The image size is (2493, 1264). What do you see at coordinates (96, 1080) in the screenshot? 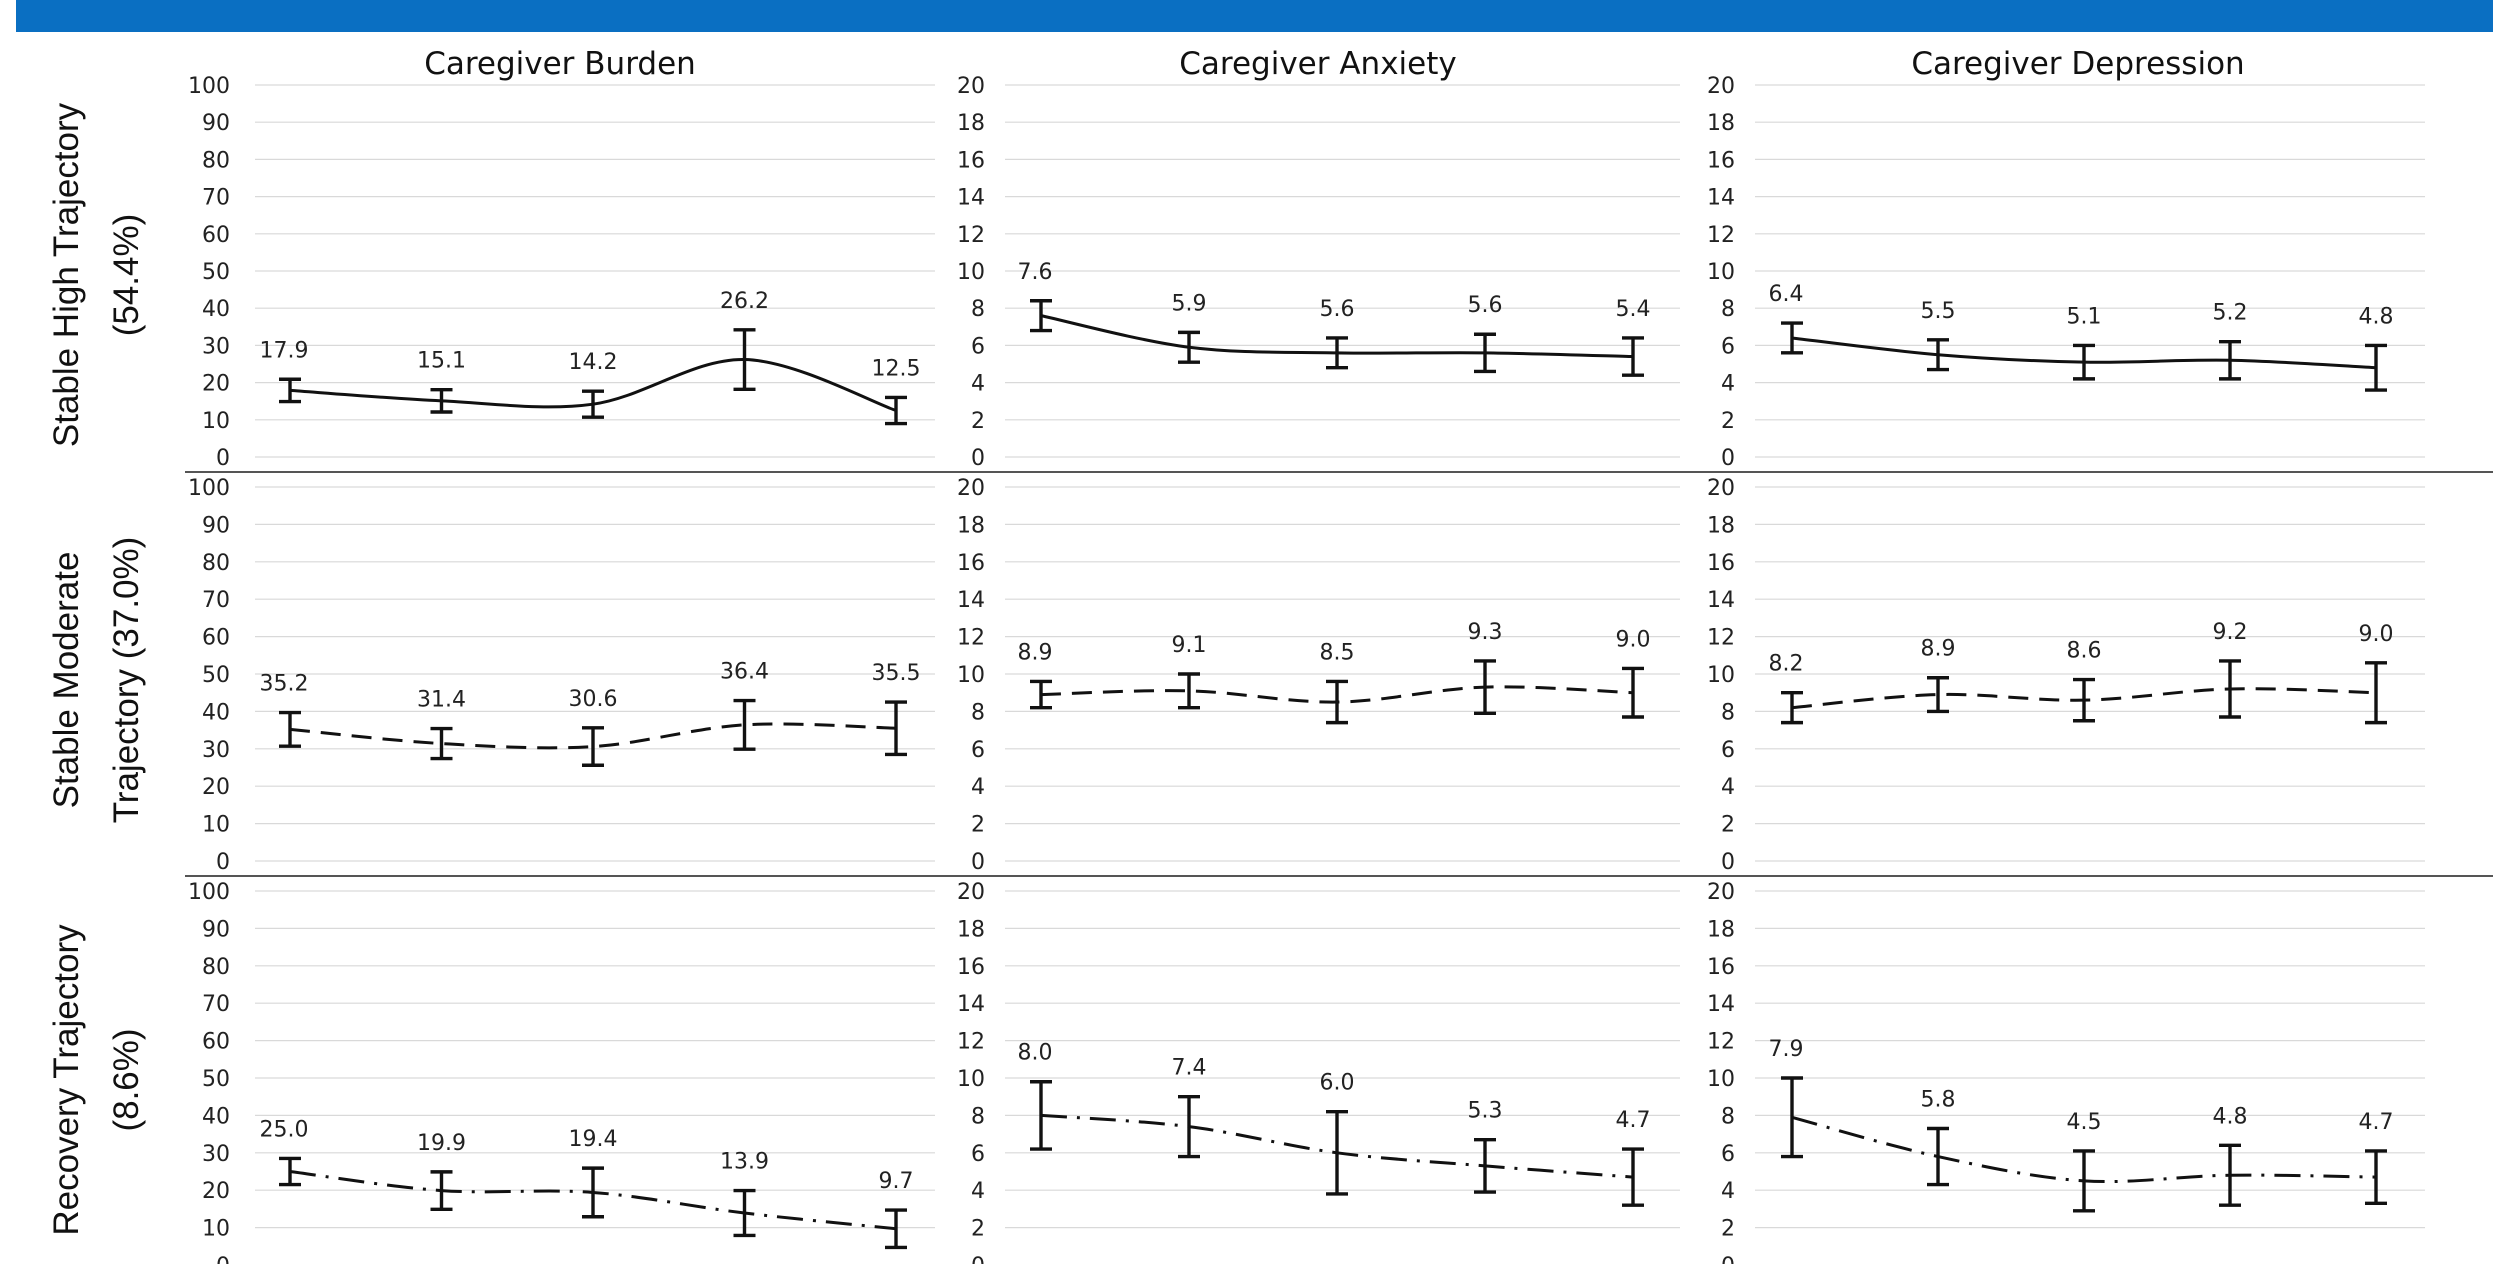
I see `row-label-3: Recovery Trajectory (8.6%)` at bounding box center [96, 1080].